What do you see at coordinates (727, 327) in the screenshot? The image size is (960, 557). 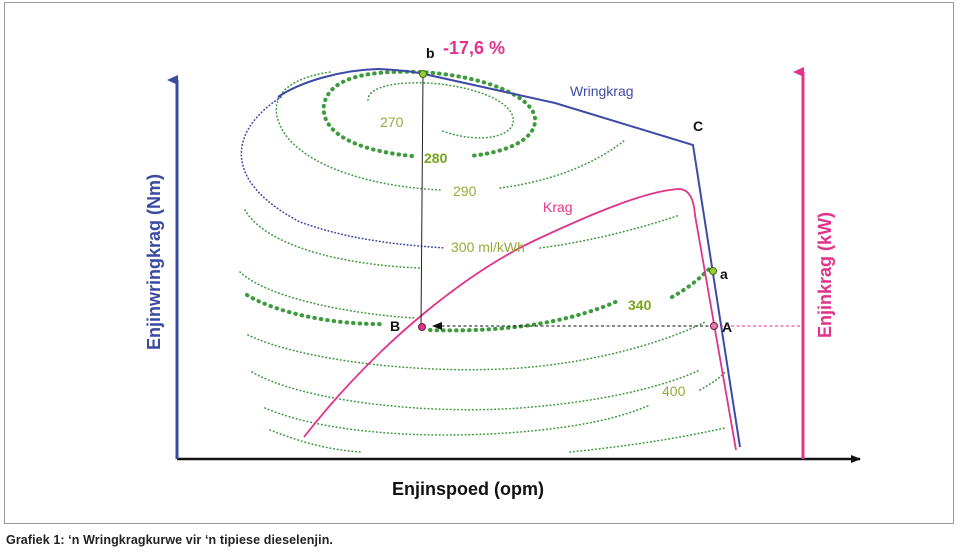 I see `point-label-A: A` at bounding box center [727, 327].